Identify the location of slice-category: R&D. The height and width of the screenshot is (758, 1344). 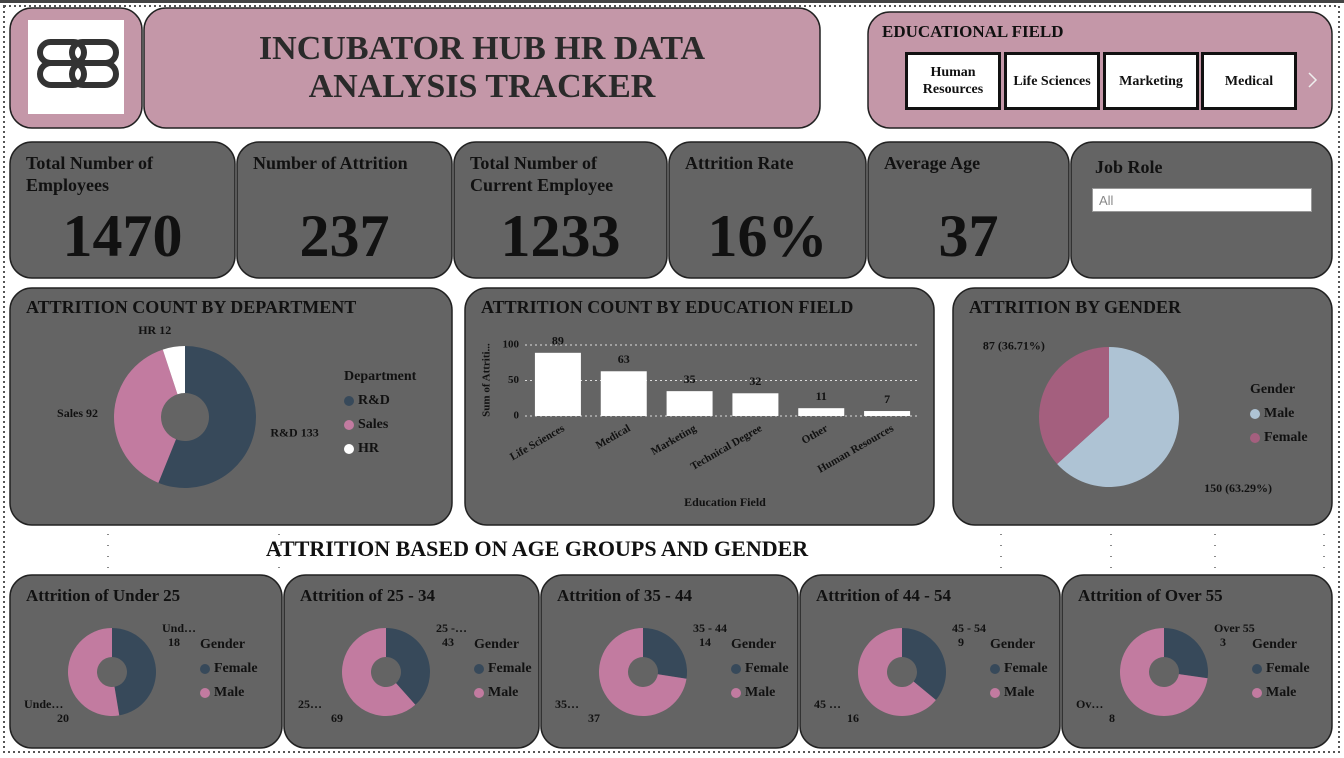
(284, 432).